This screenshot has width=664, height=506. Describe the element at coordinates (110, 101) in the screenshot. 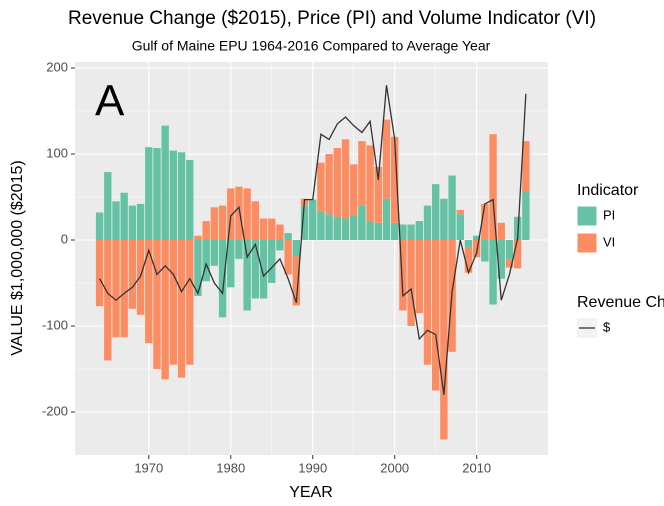

I see `annotation: A` at that location.